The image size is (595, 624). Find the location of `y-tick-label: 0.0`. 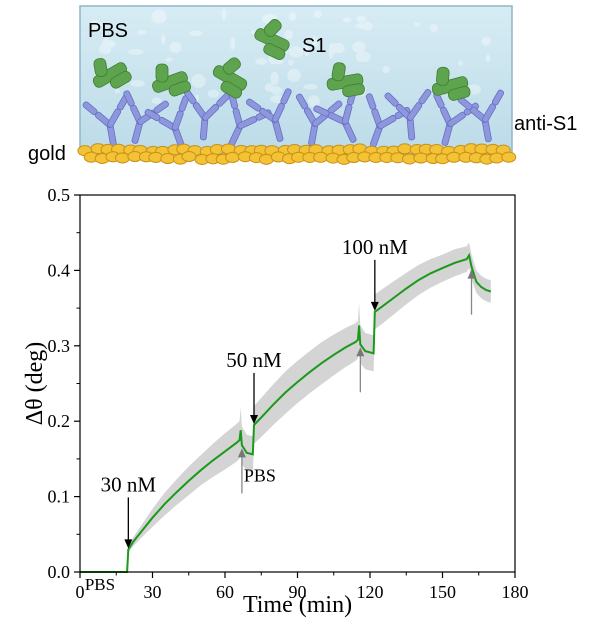

y-tick-label: 0.0 is located at coordinates (59, 572).